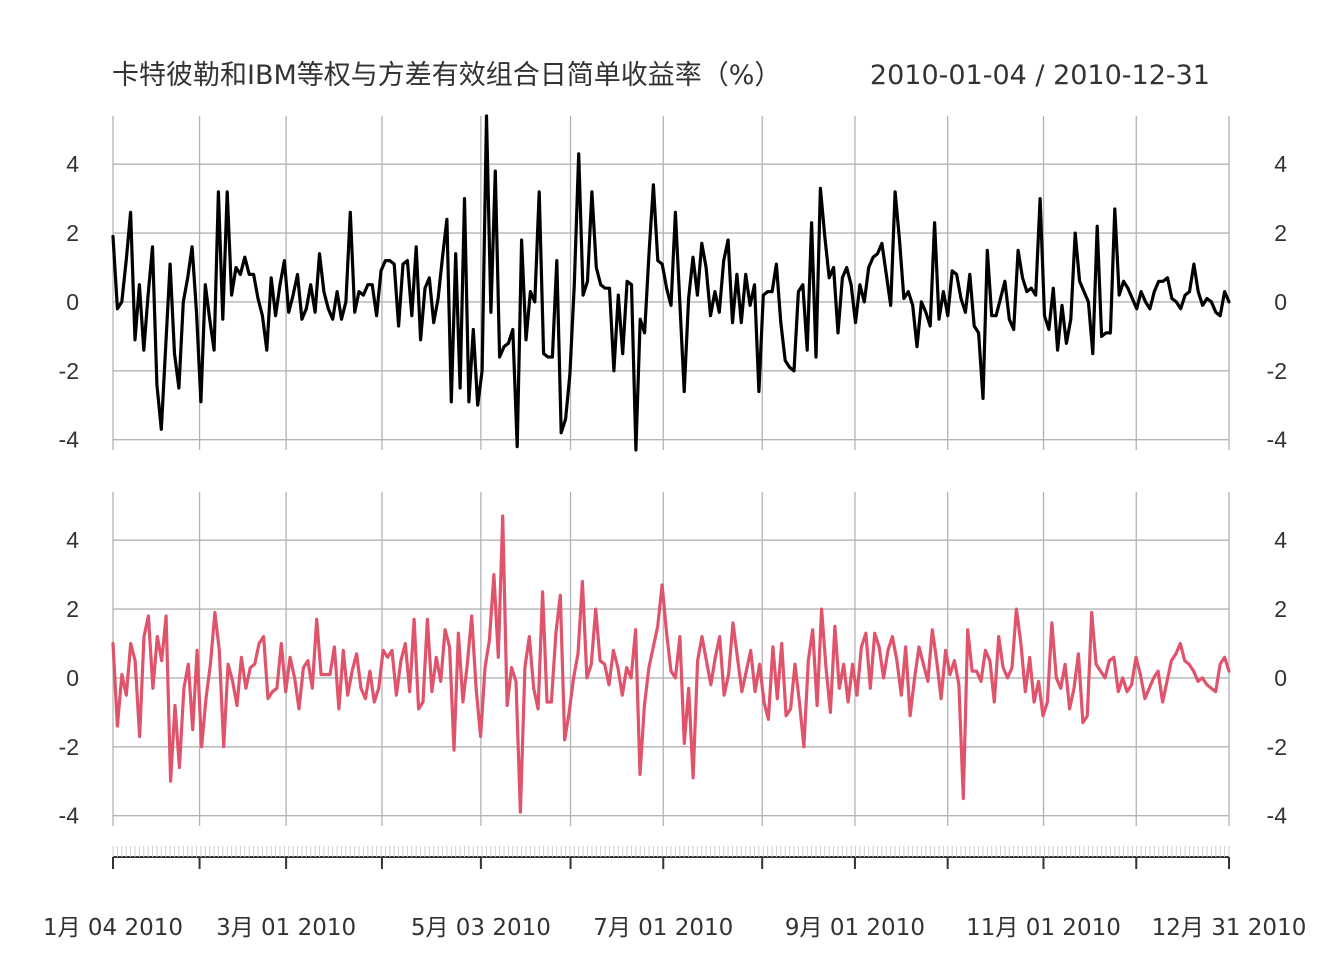  What do you see at coordinates (113, 928) in the screenshot?
I see `x-tick-label: 1月 04 2010` at bounding box center [113, 928].